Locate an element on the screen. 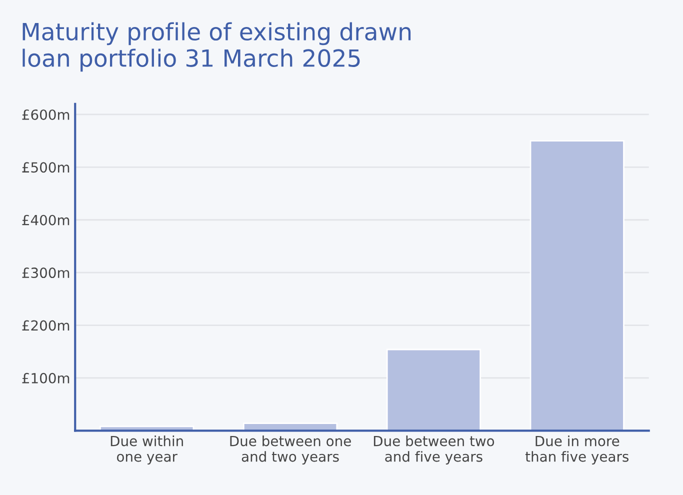 Image resolution: width=683 pixels, height=495 pixels. x-tick-label: Due between two and five years is located at coordinates (434, 450).